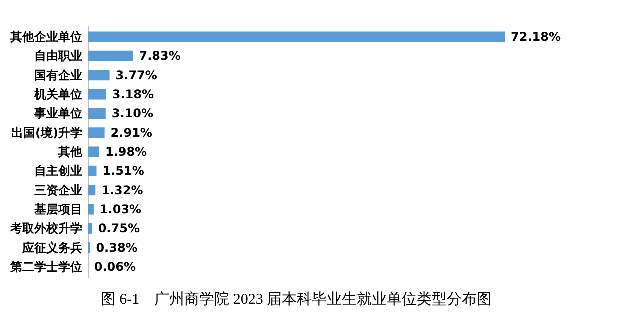 The width and height of the screenshot is (618, 321). What do you see at coordinates (119, 229) in the screenshot?
I see `data-label: 0.75%` at bounding box center [119, 229].